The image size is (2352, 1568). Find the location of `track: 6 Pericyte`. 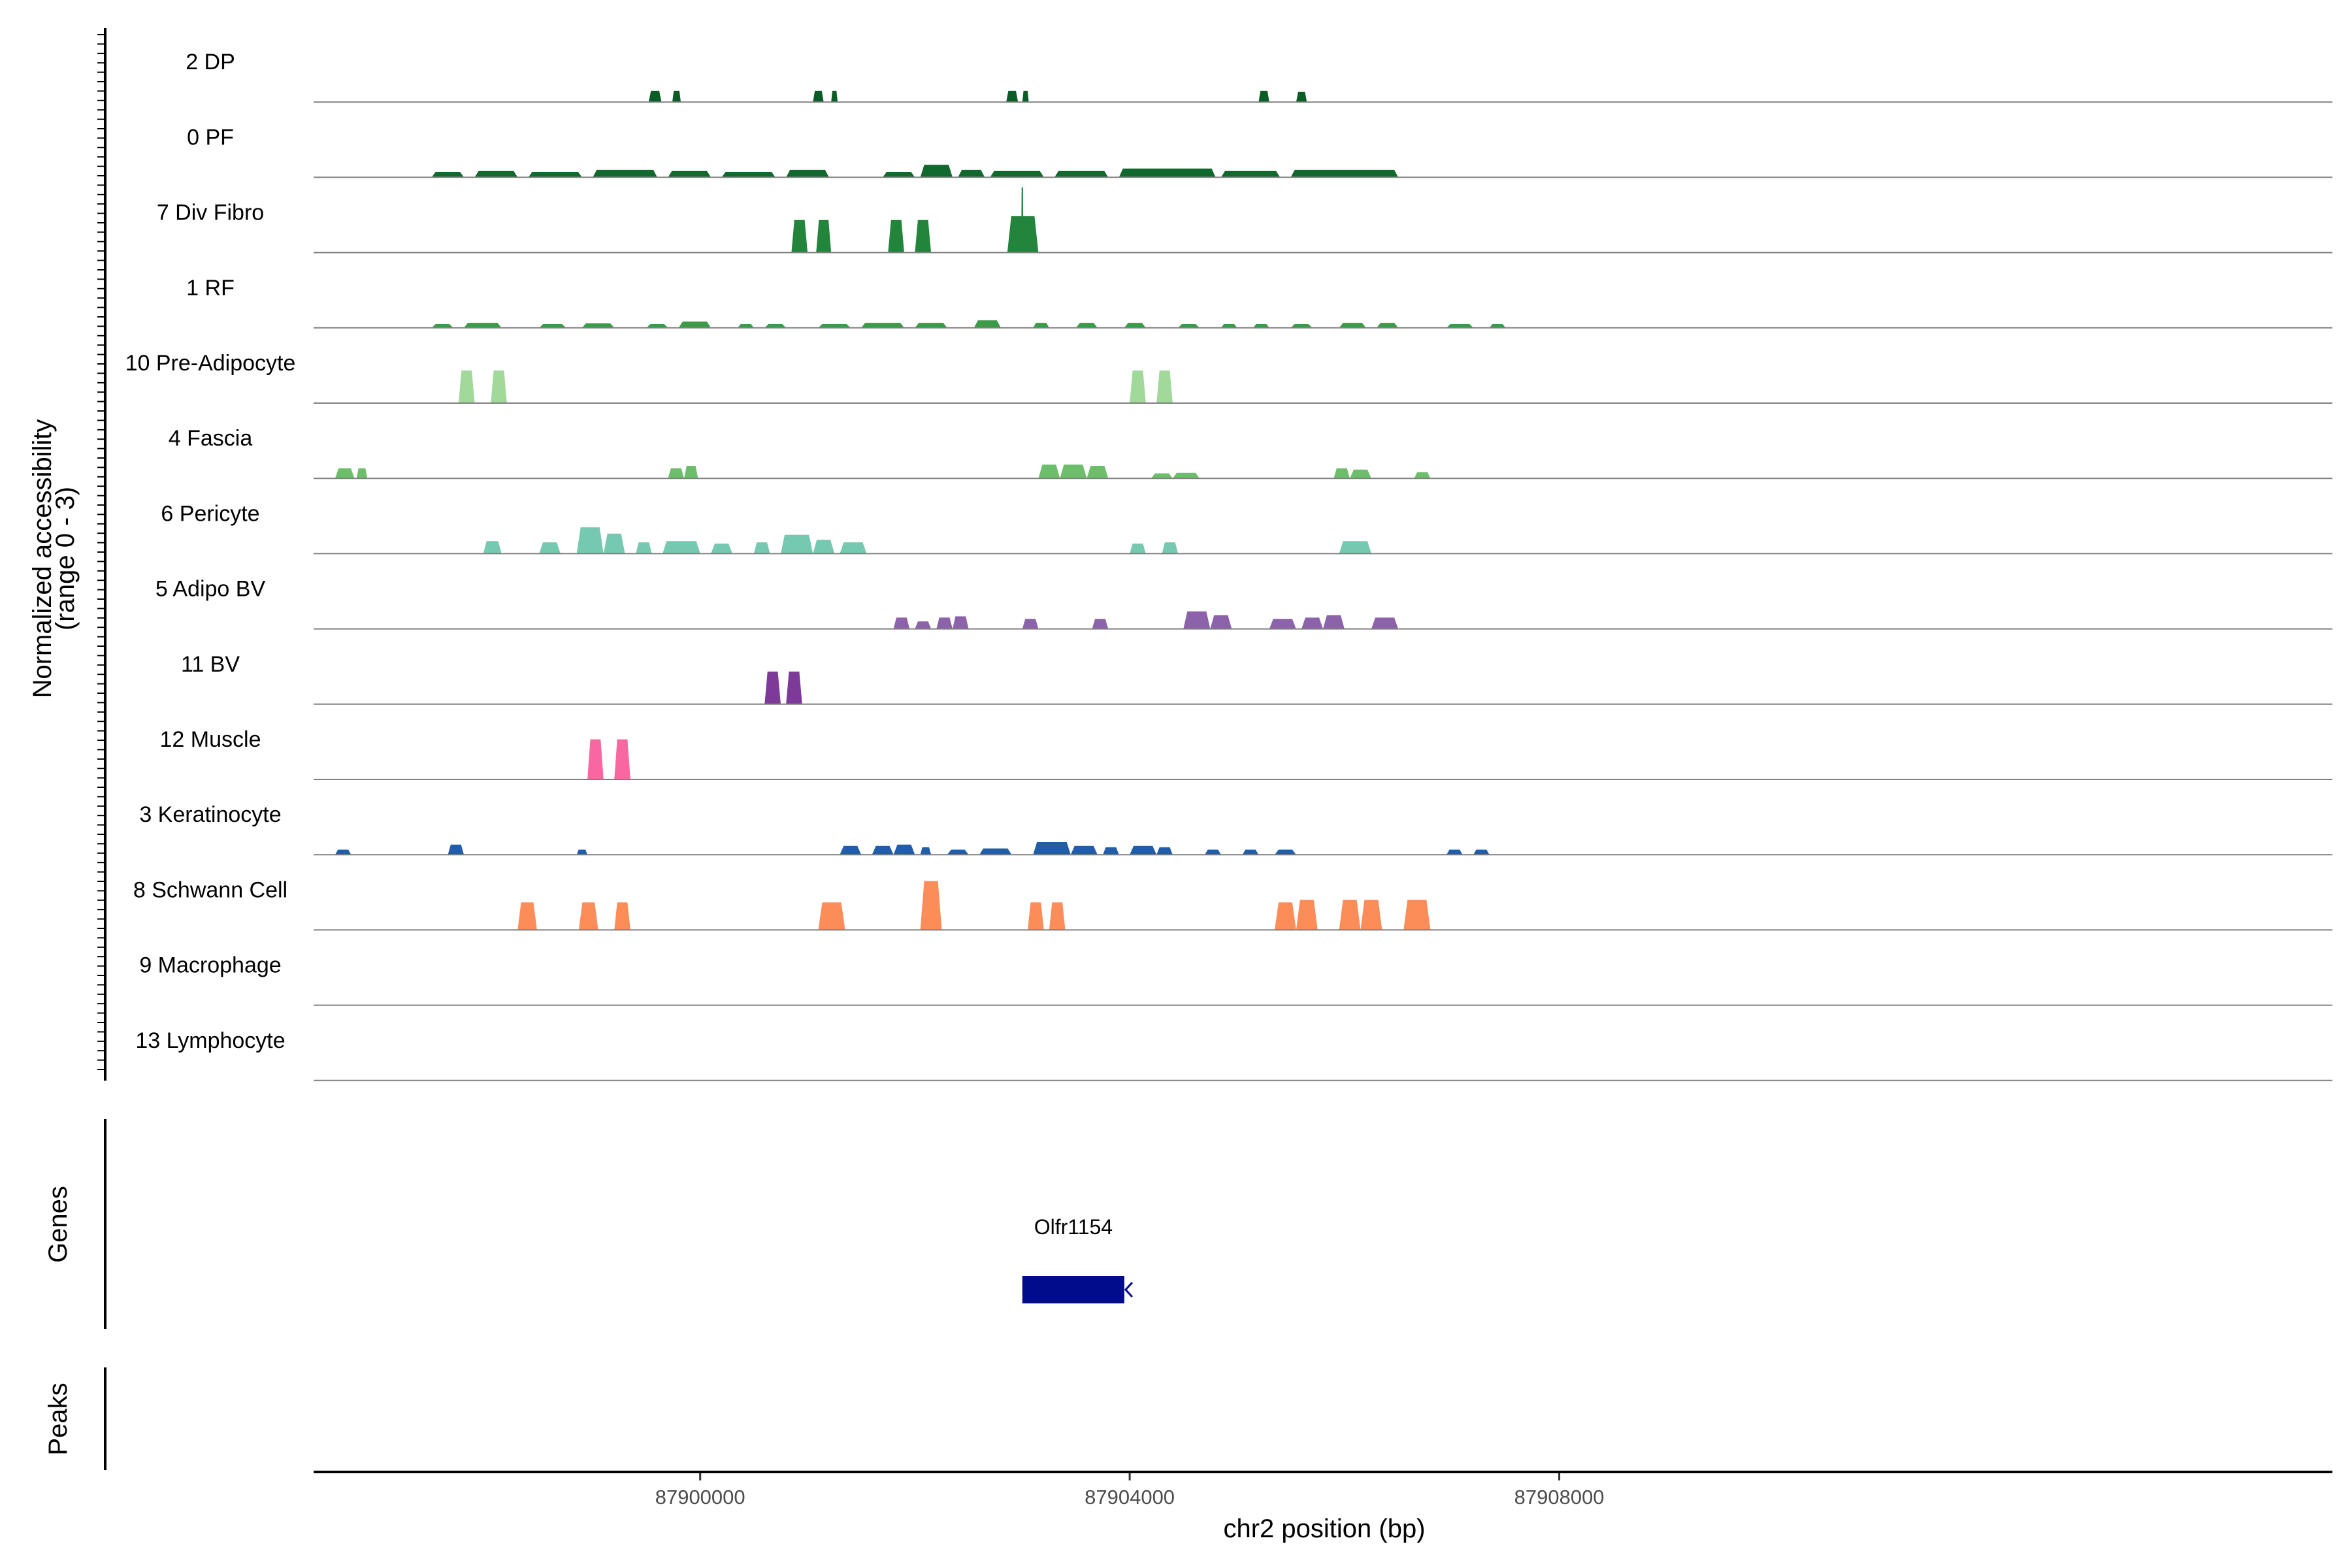

track: 6 Pericyte is located at coordinates (1246, 528).